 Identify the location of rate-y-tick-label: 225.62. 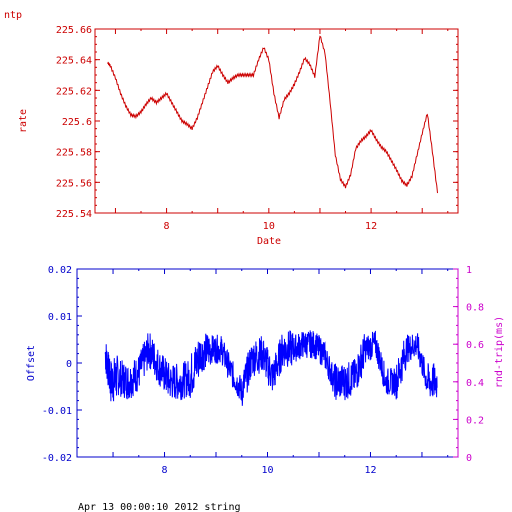
(74, 91).